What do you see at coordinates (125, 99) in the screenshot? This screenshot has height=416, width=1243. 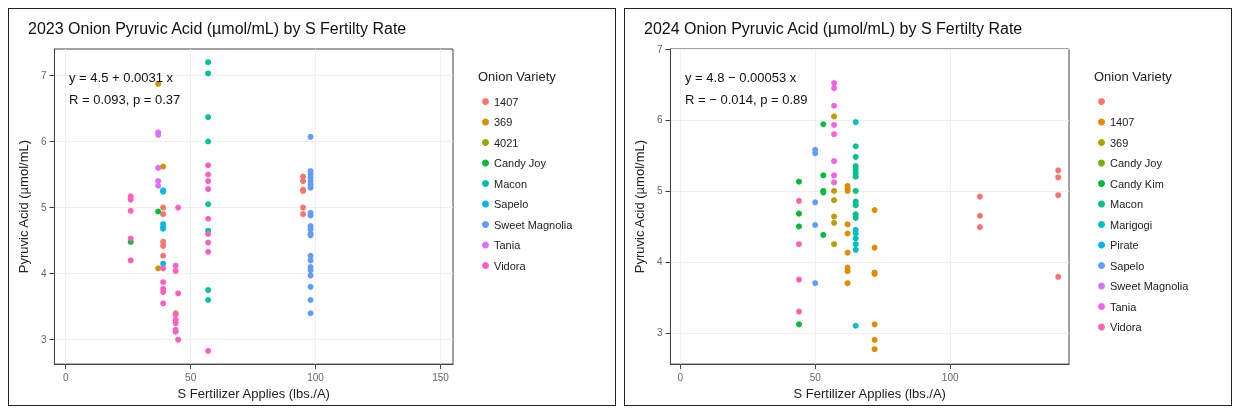 I see `annotation: R = 0.093, p = 0.37` at bounding box center [125, 99].